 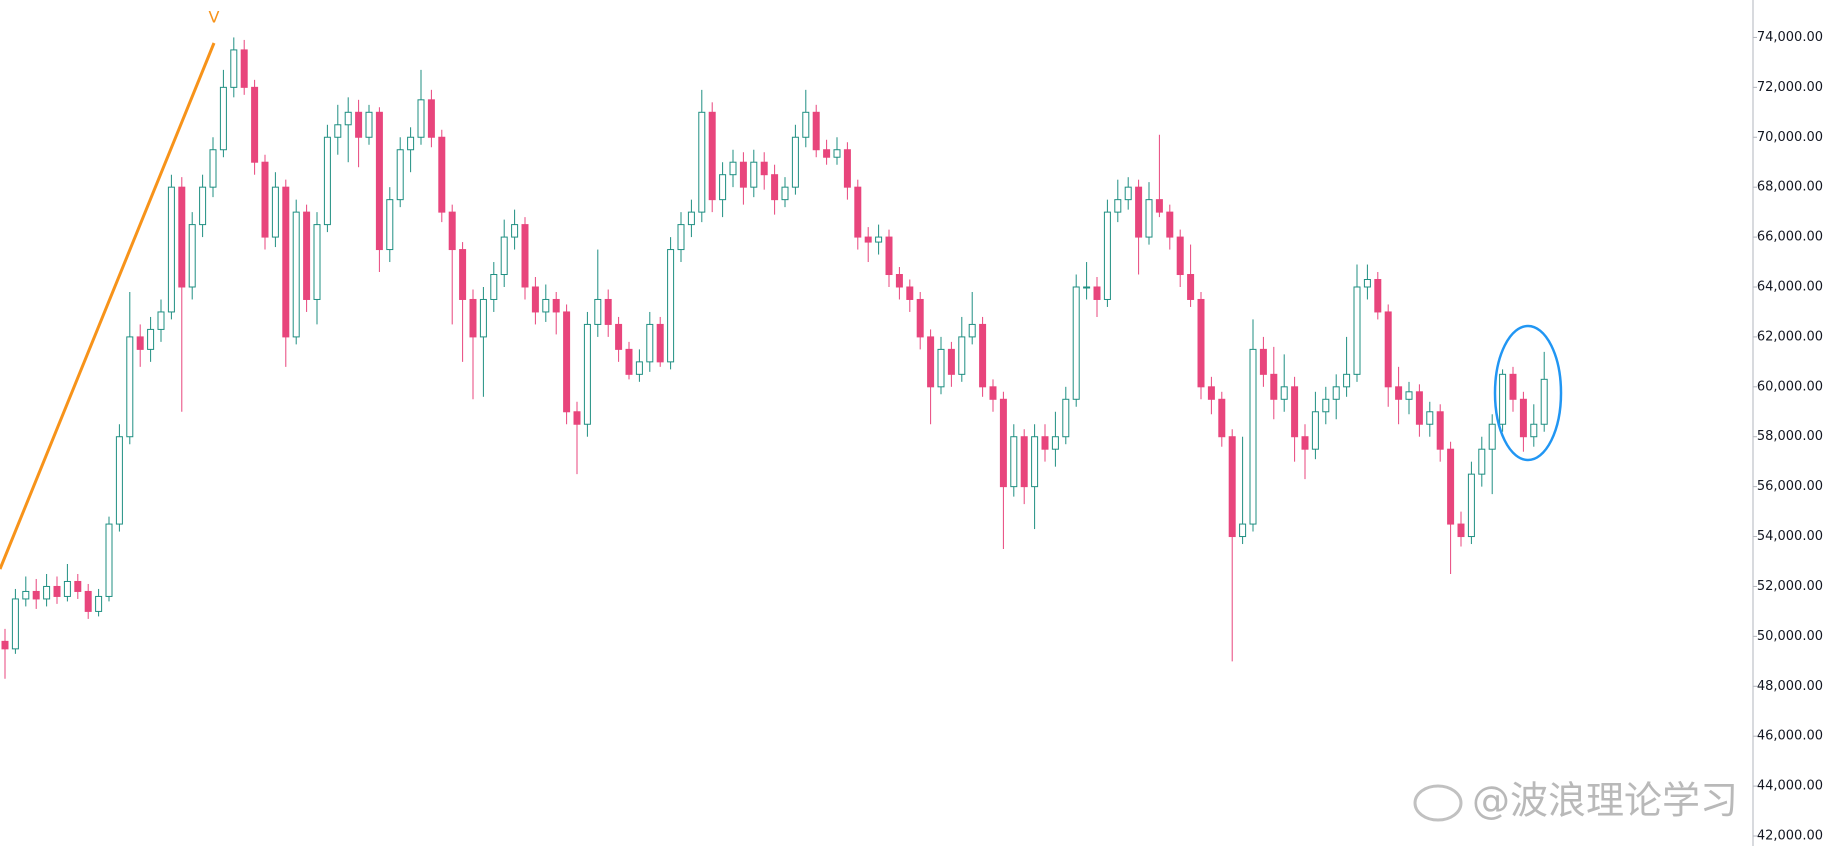 I want to click on y-tick-label: 70,000.00, so click(x=1790, y=137).